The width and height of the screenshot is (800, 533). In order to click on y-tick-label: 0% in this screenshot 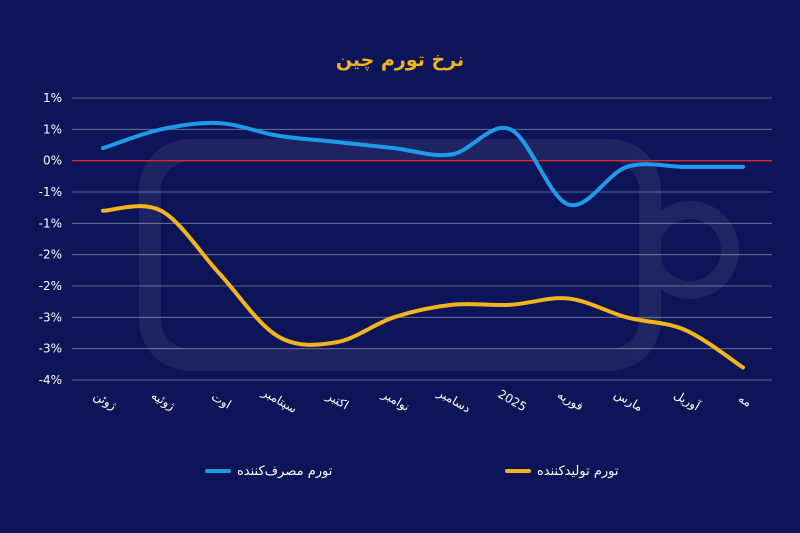, I will do `click(52, 161)`.